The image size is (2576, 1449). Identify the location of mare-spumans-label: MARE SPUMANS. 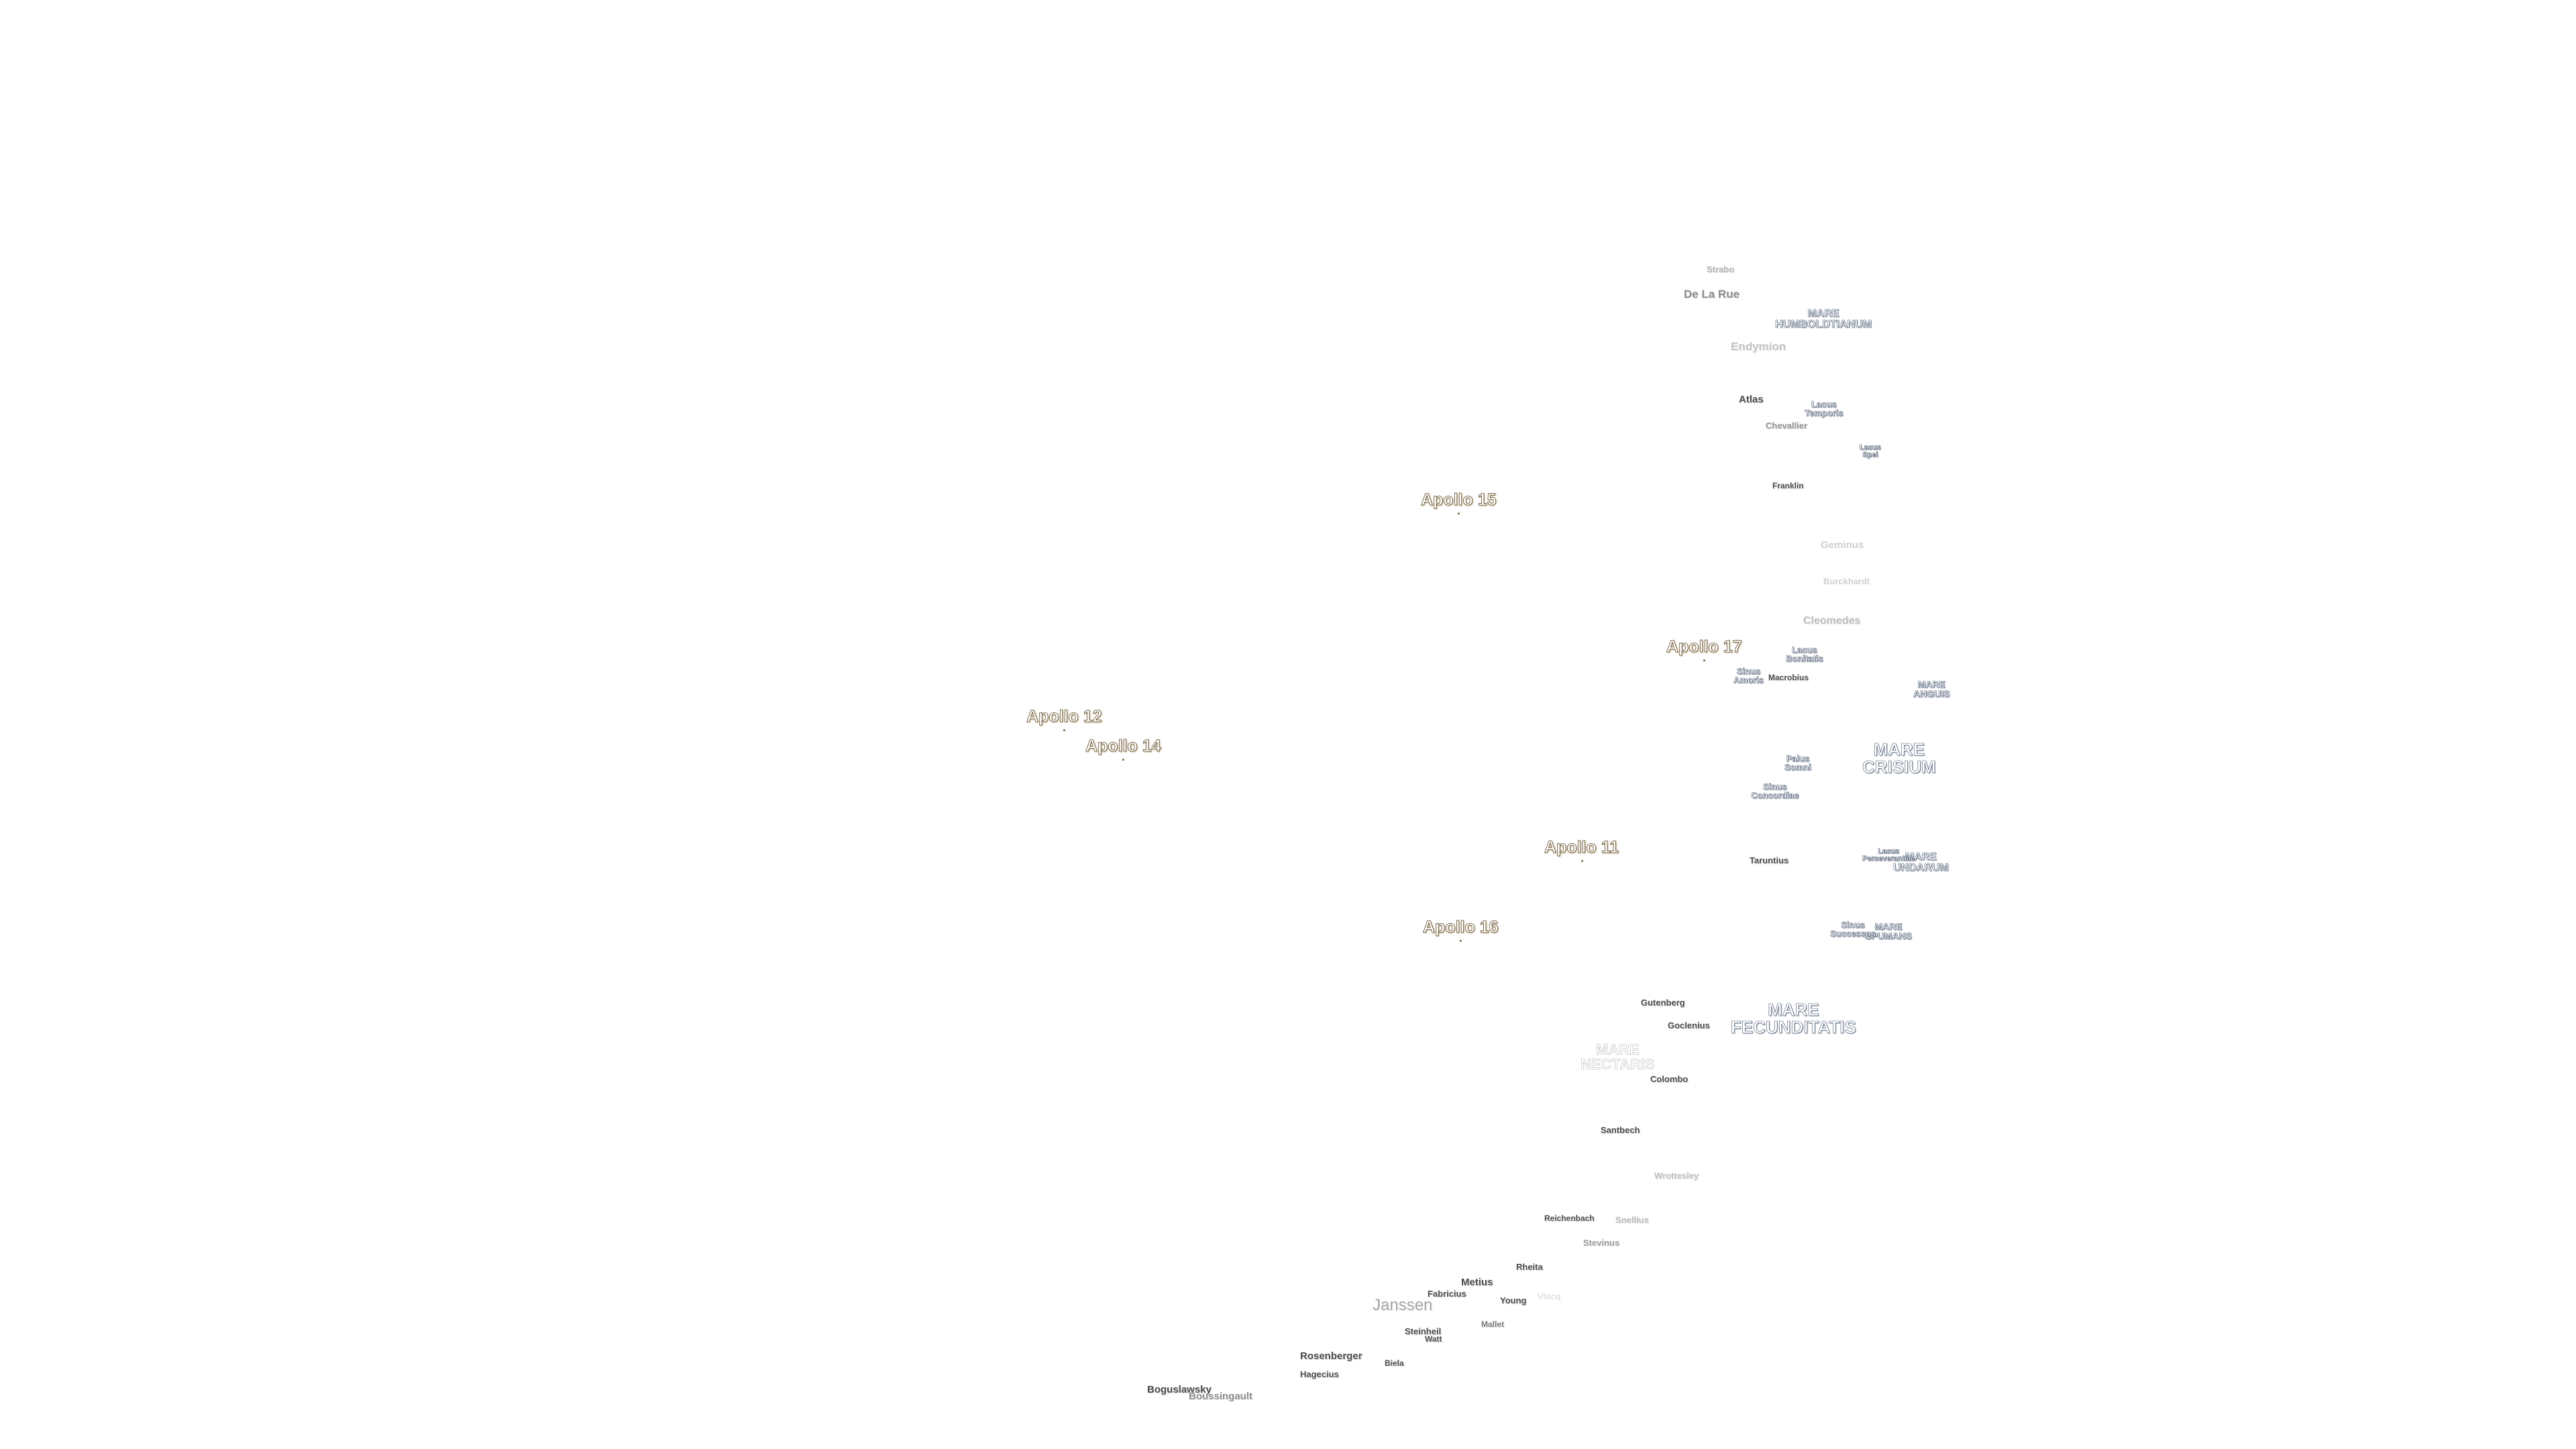
(1889, 931).